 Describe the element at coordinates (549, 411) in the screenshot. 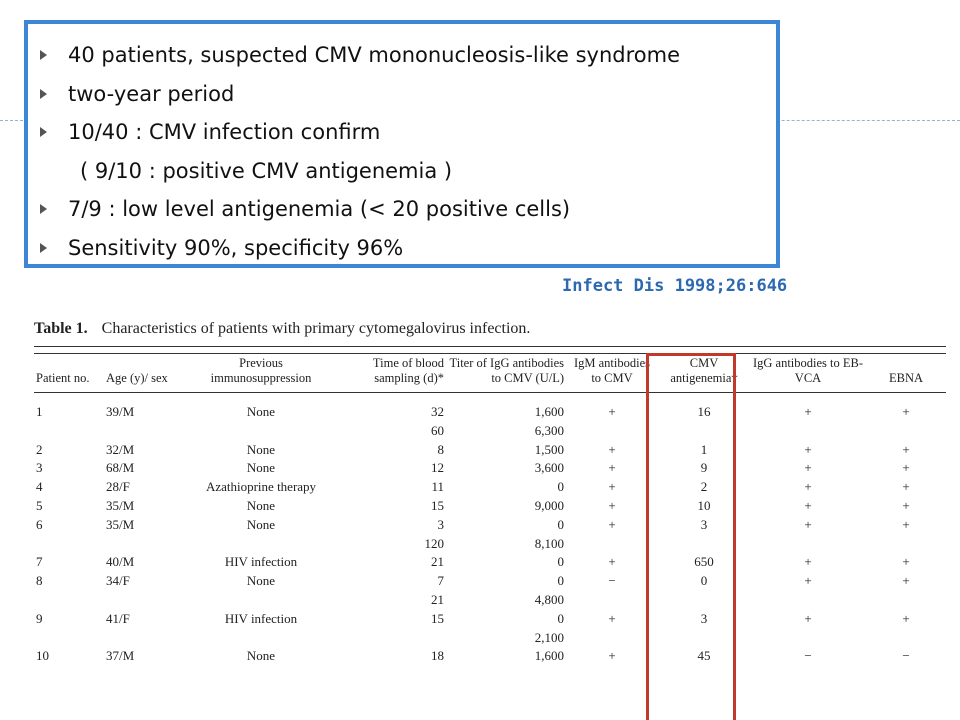

I see `table-cell: 1,600` at that location.